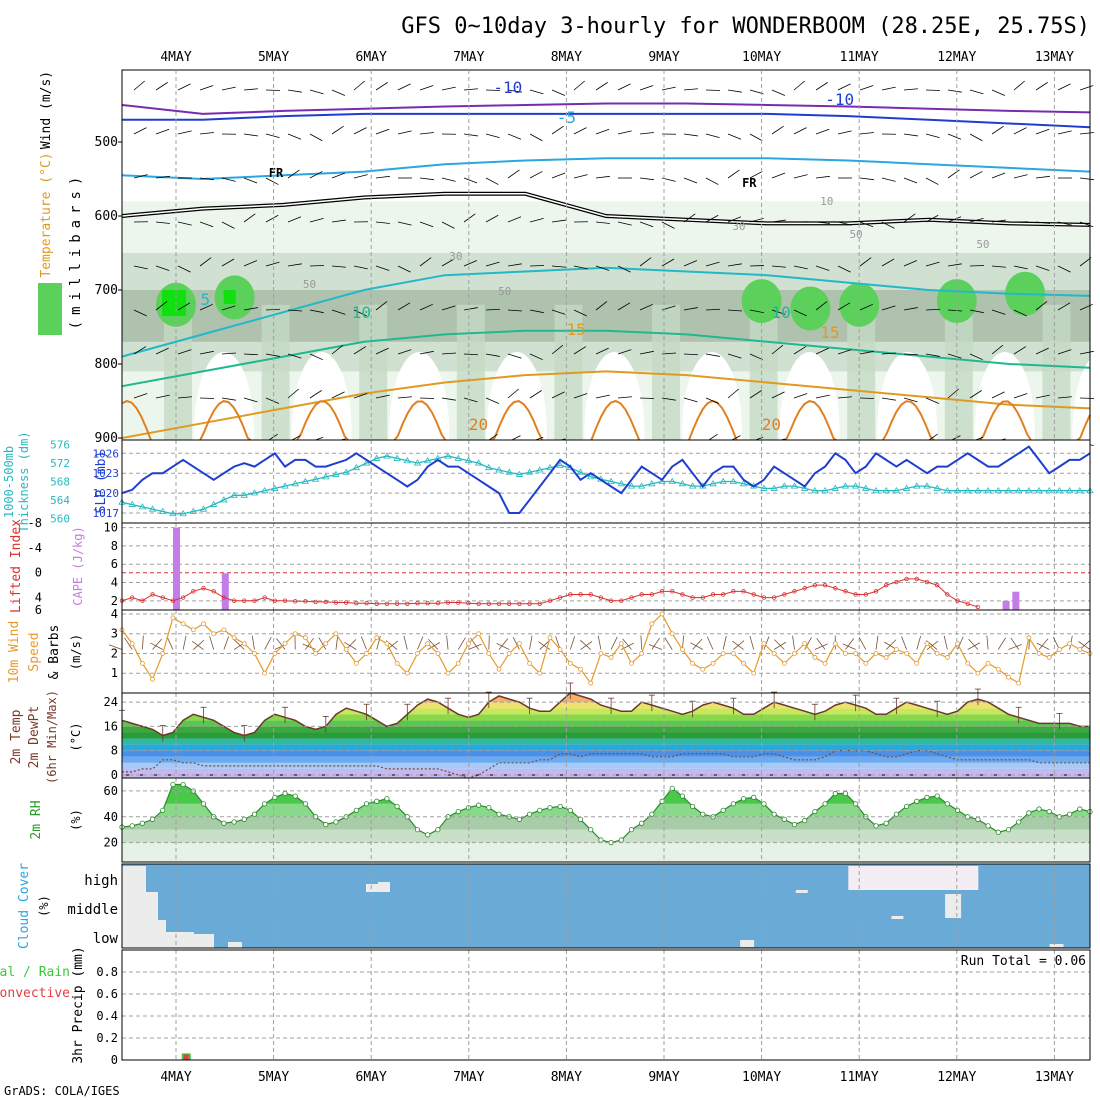  Describe the element at coordinates (106, 438) in the screenshot. I see `y-tick-label: 900` at that location.